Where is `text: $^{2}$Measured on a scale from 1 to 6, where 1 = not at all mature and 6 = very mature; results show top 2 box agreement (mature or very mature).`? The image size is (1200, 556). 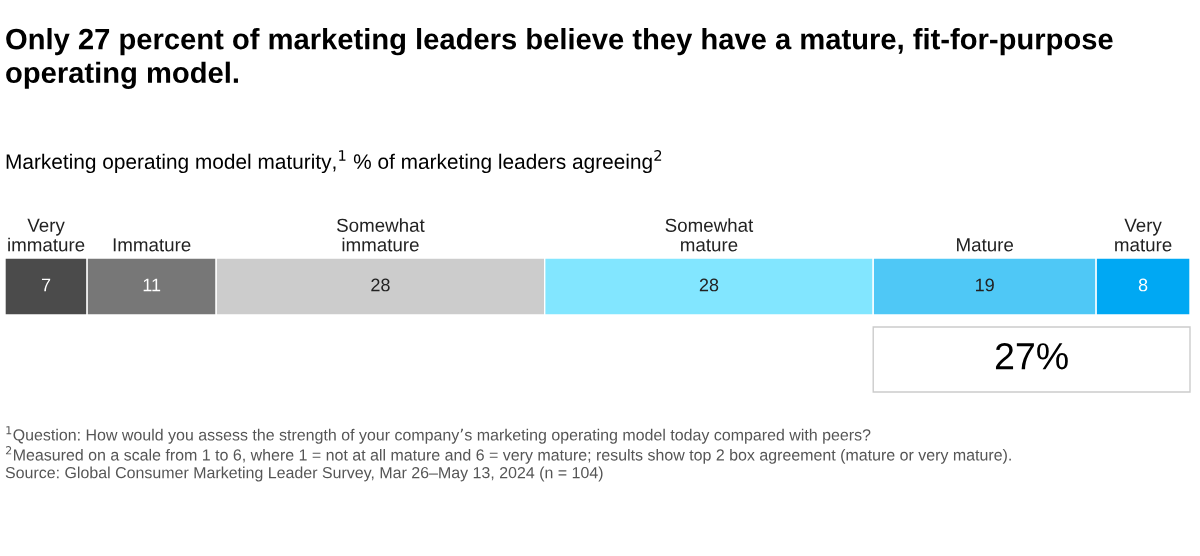
text: $^{2}$Measured on a scale from 1 to 6, where 1 = not at all mature and 6 = very mature; results show top 2 box agreement (mature or very mature). is located at coordinates (508, 455).